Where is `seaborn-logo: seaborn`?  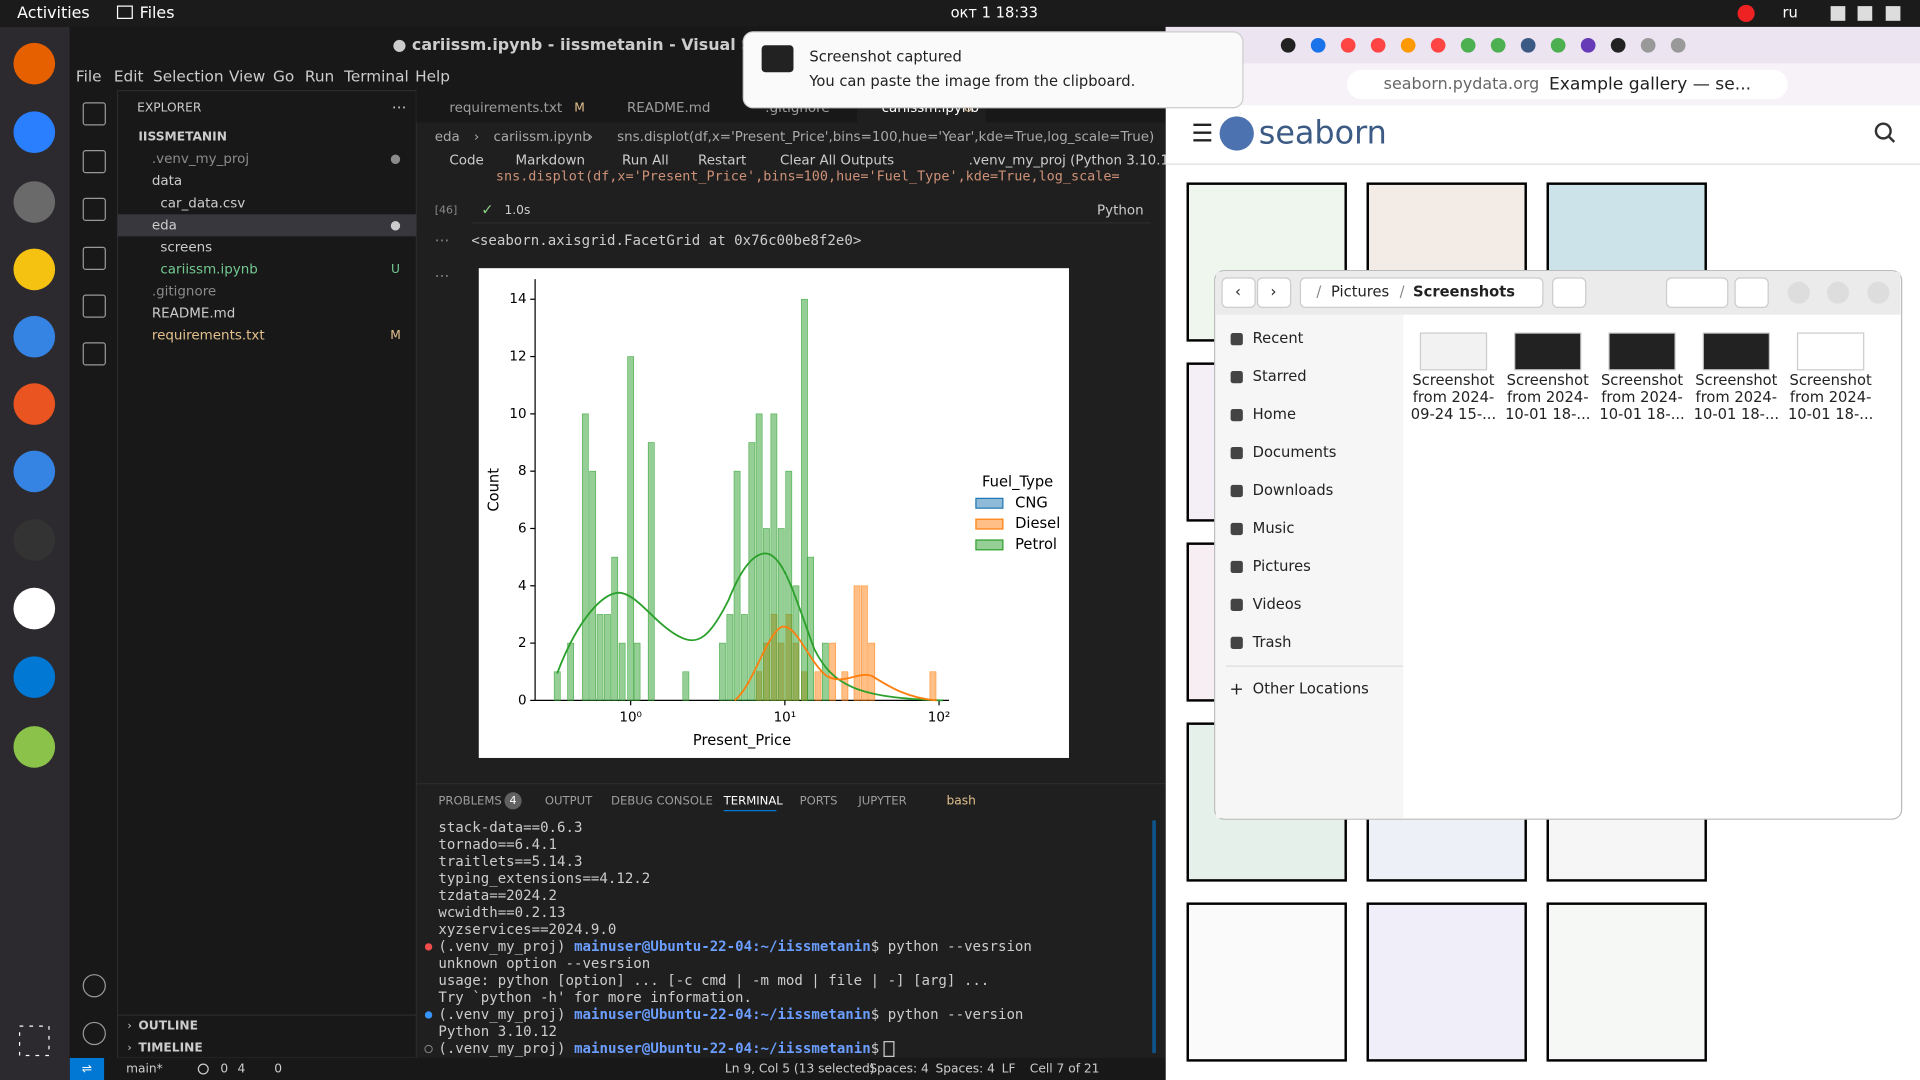
seaborn-logo: seaborn is located at coordinates (1323, 133).